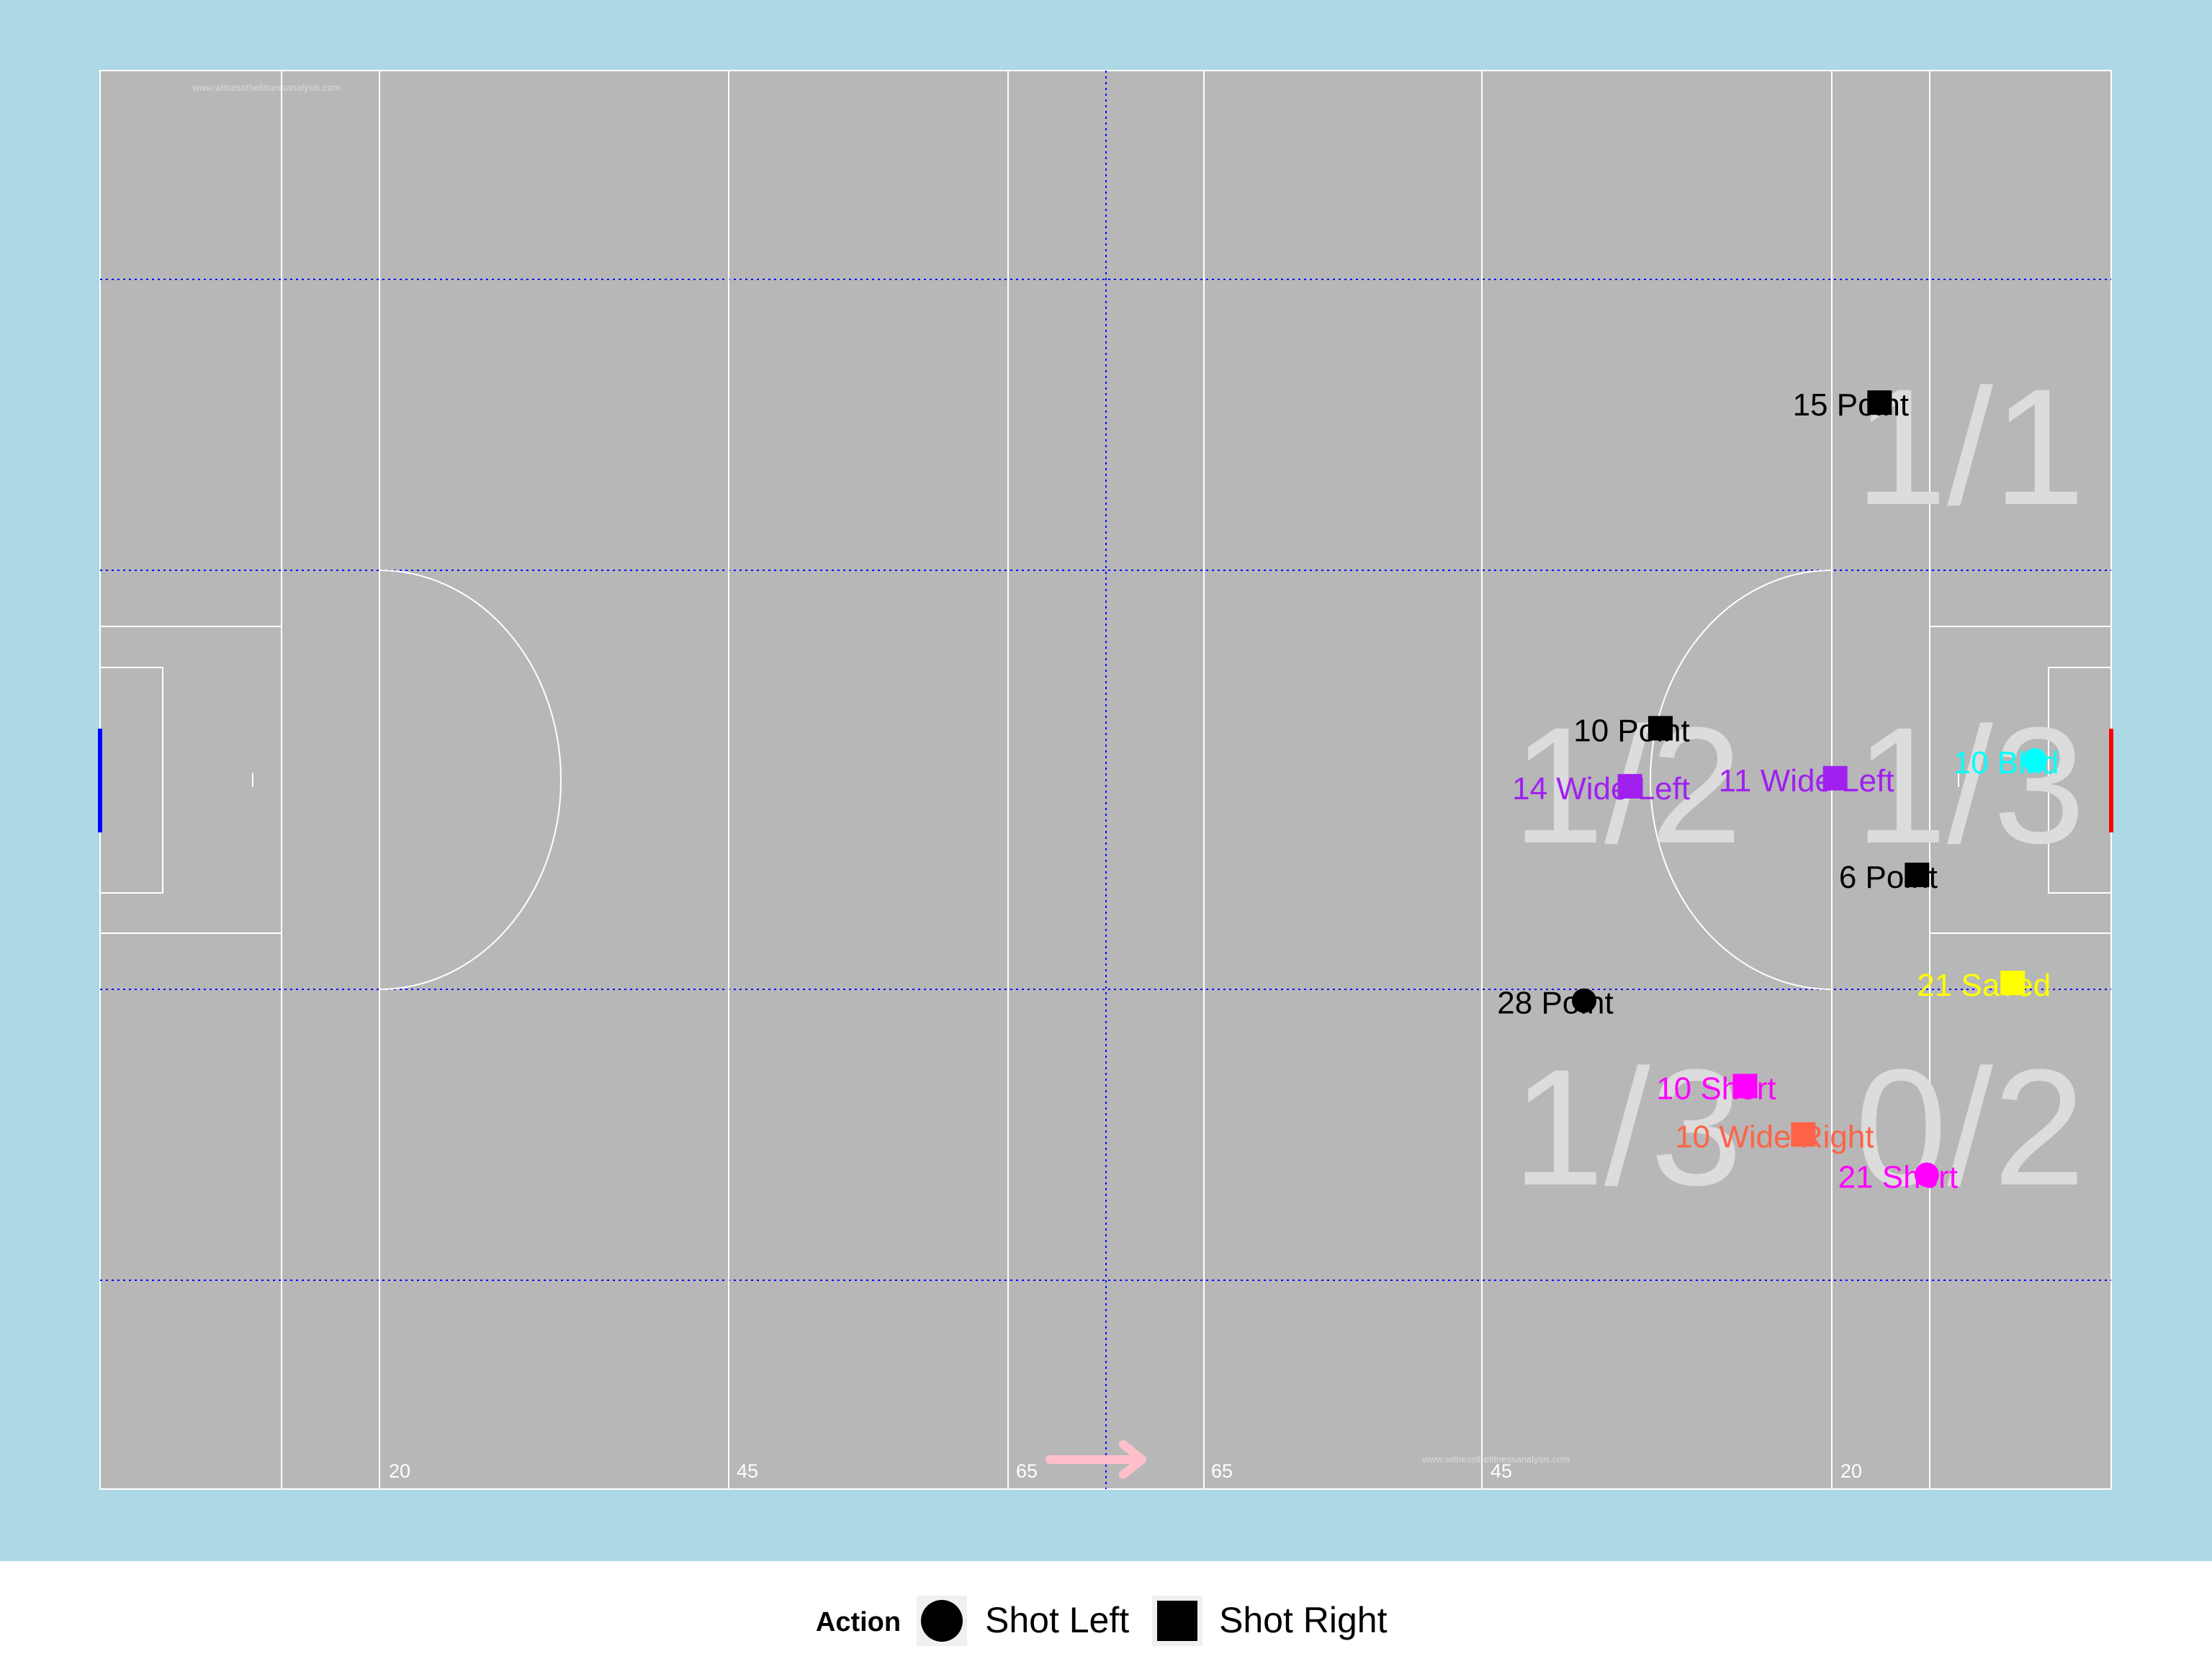  I want to click on legend-label-shot-right: Shot Right, so click(1303, 1620).